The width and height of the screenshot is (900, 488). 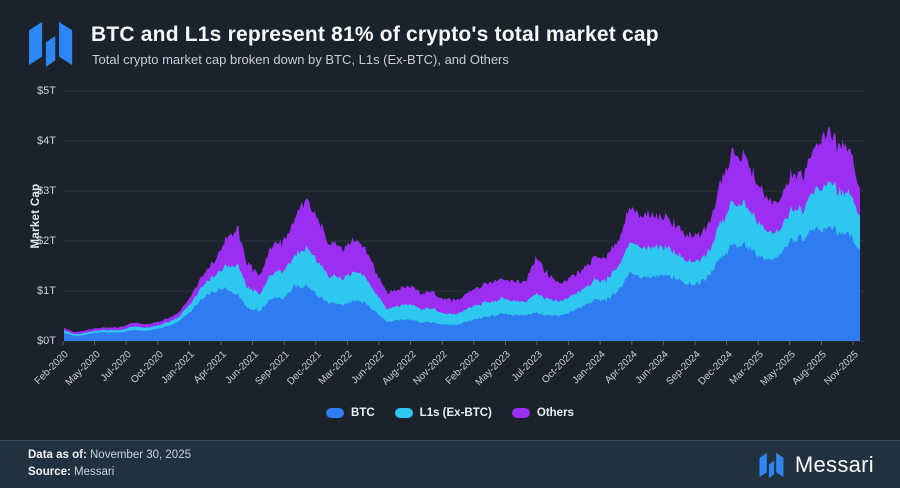 What do you see at coordinates (46, 341) in the screenshot?
I see `y-tick-label: $0T` at bounding box center [46, 341].